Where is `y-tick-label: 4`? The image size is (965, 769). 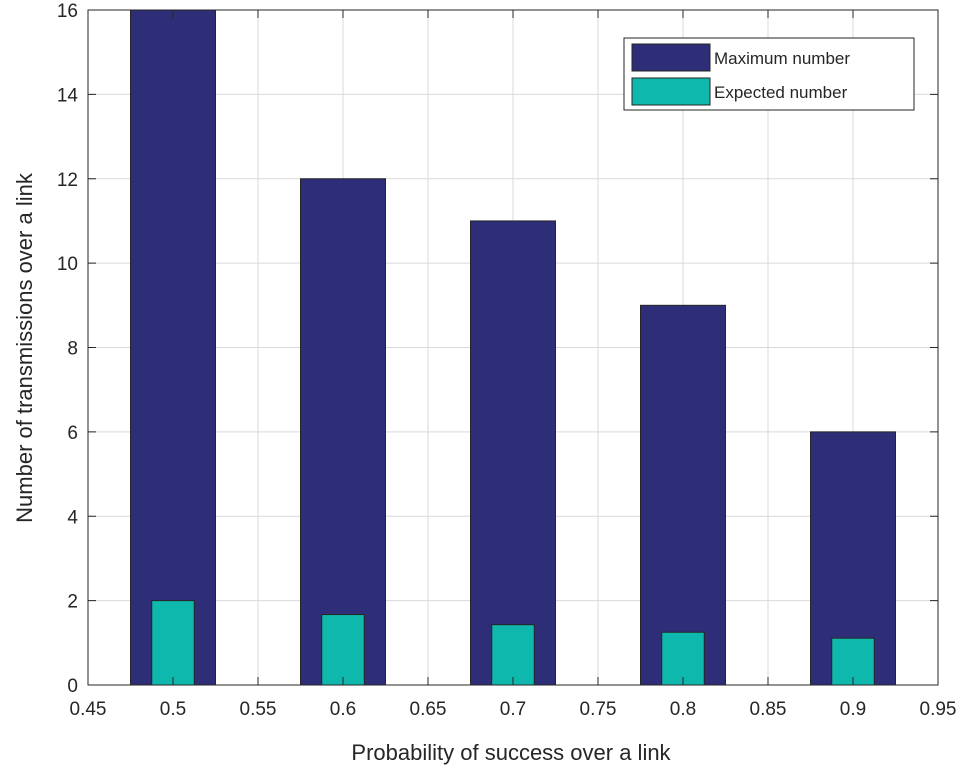 y-tick-label: 4 is located at coordinates (72, 517).